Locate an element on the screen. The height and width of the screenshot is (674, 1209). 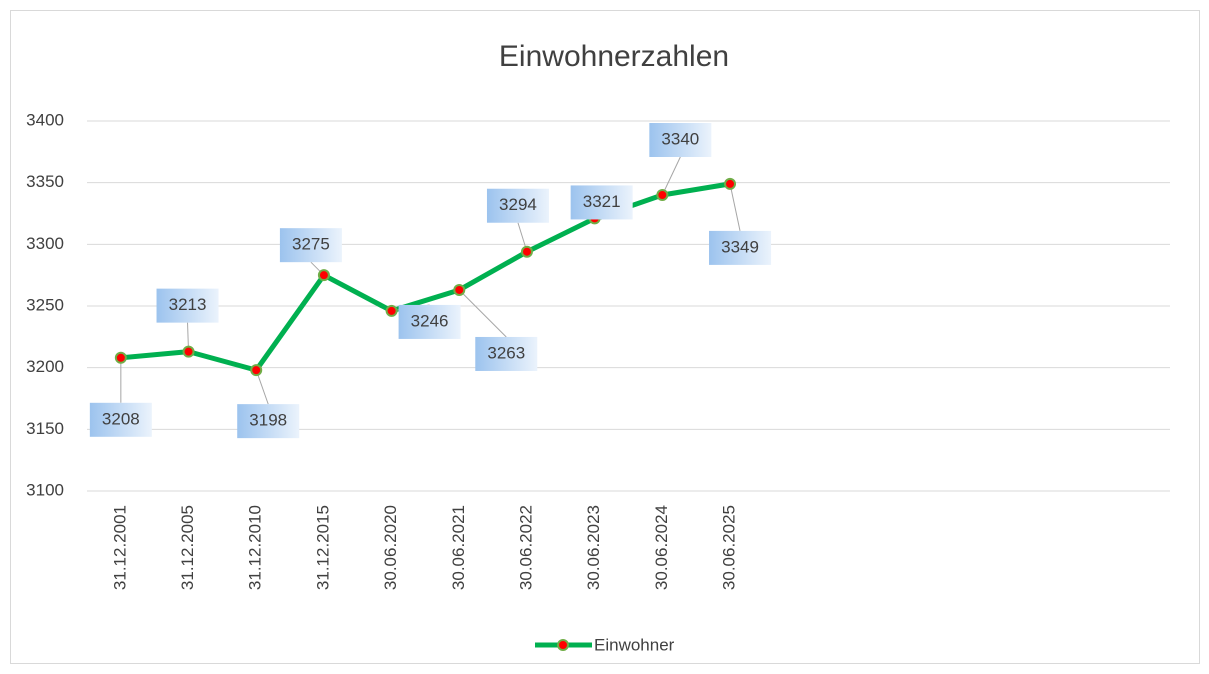
x-tick-label: 31.12.2010 is located at coordinates (255, 547).